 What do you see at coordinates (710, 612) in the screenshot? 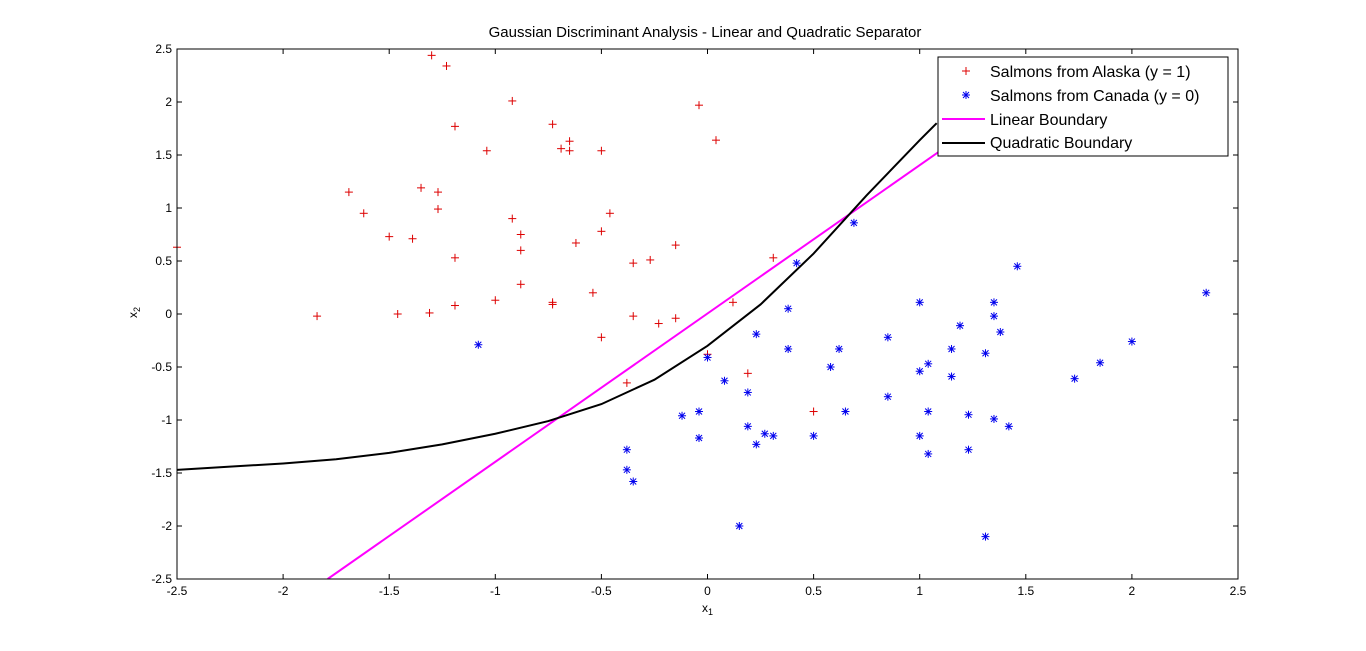
I see `x-axis-label-subscript: 1` at bounding box center [710, 612].